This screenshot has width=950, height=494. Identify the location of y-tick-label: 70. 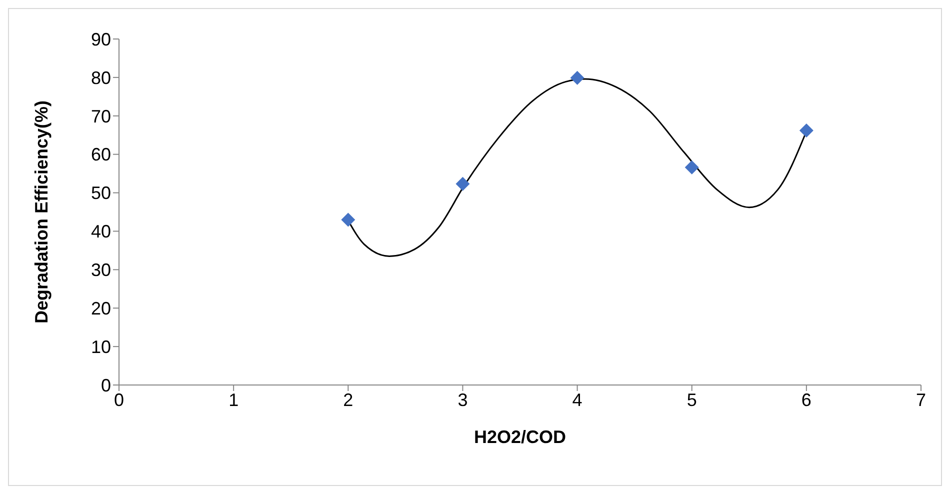
(100, 116).